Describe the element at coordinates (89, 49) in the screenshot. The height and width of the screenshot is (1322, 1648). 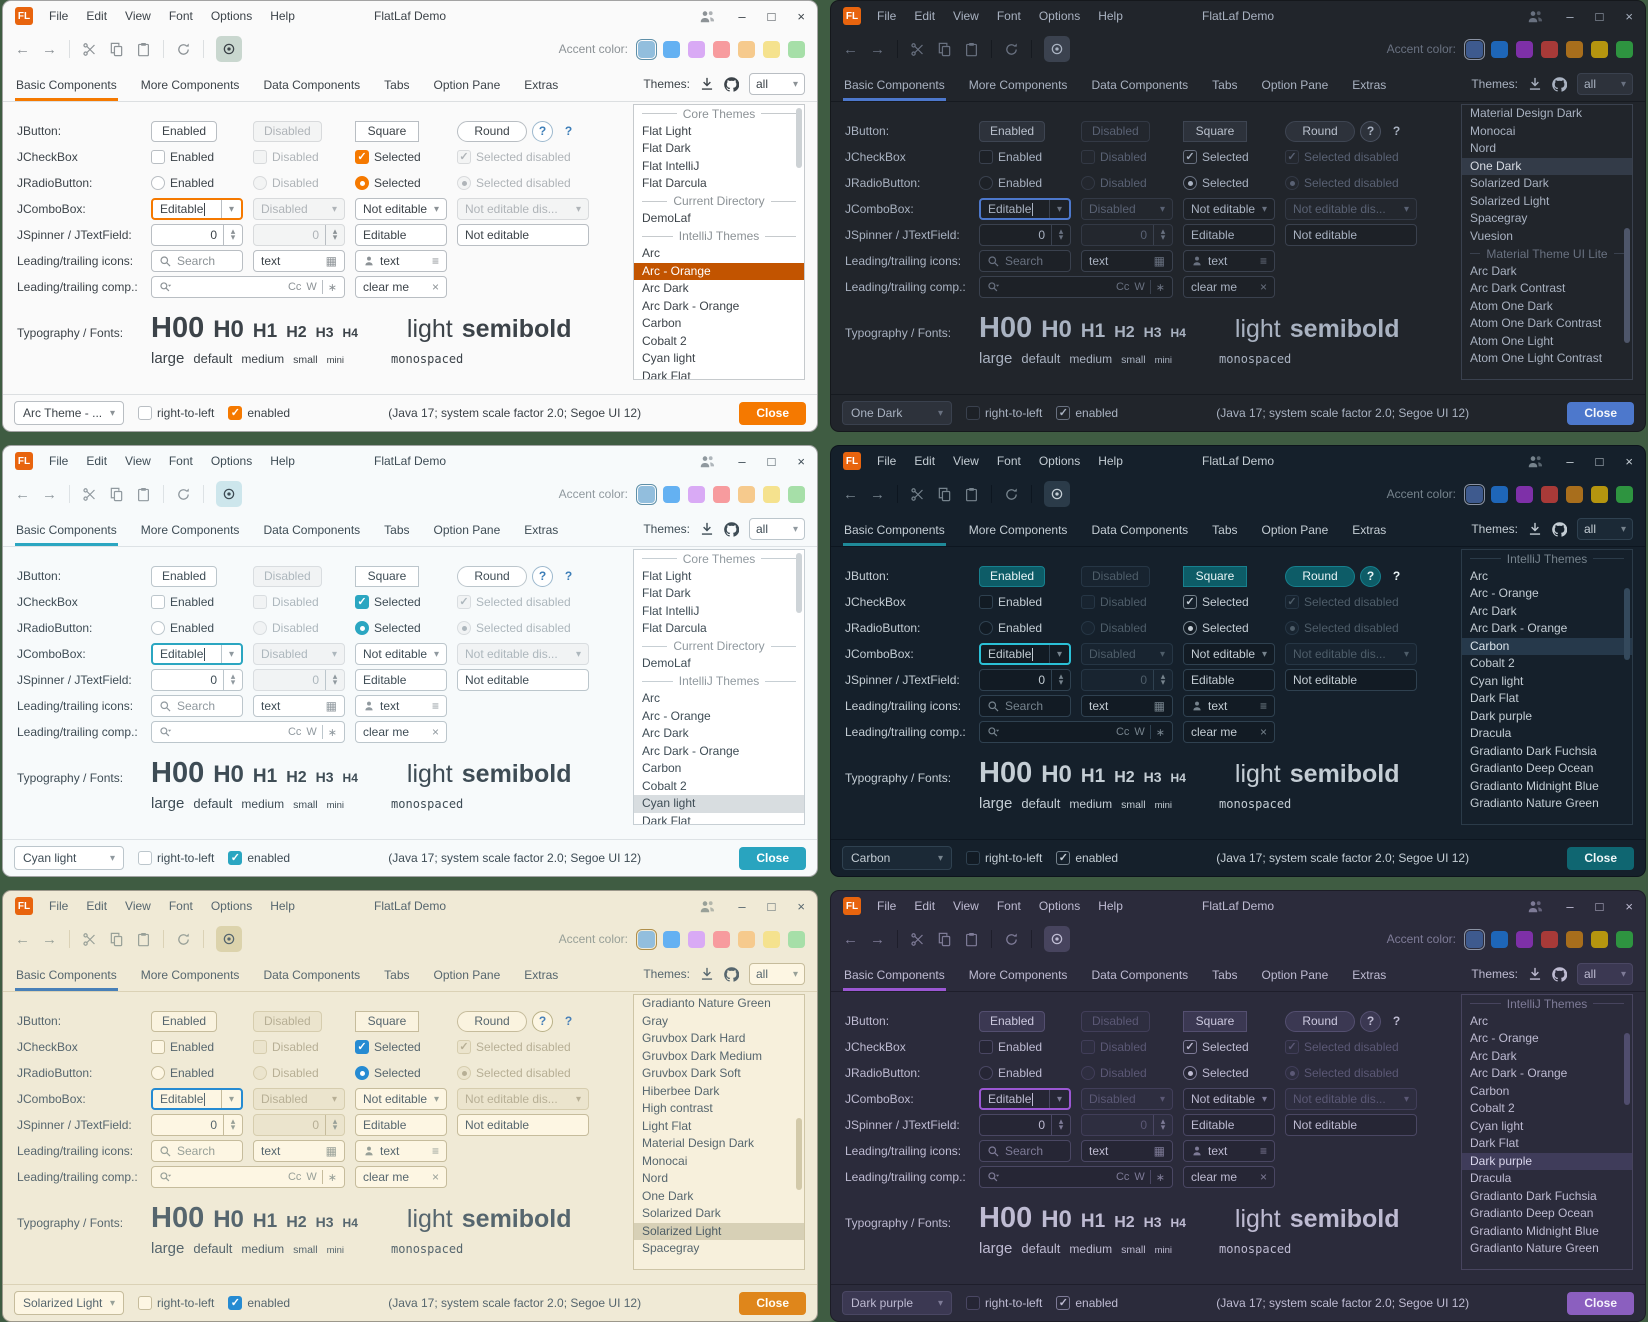
I see `cut-icon` at that location.